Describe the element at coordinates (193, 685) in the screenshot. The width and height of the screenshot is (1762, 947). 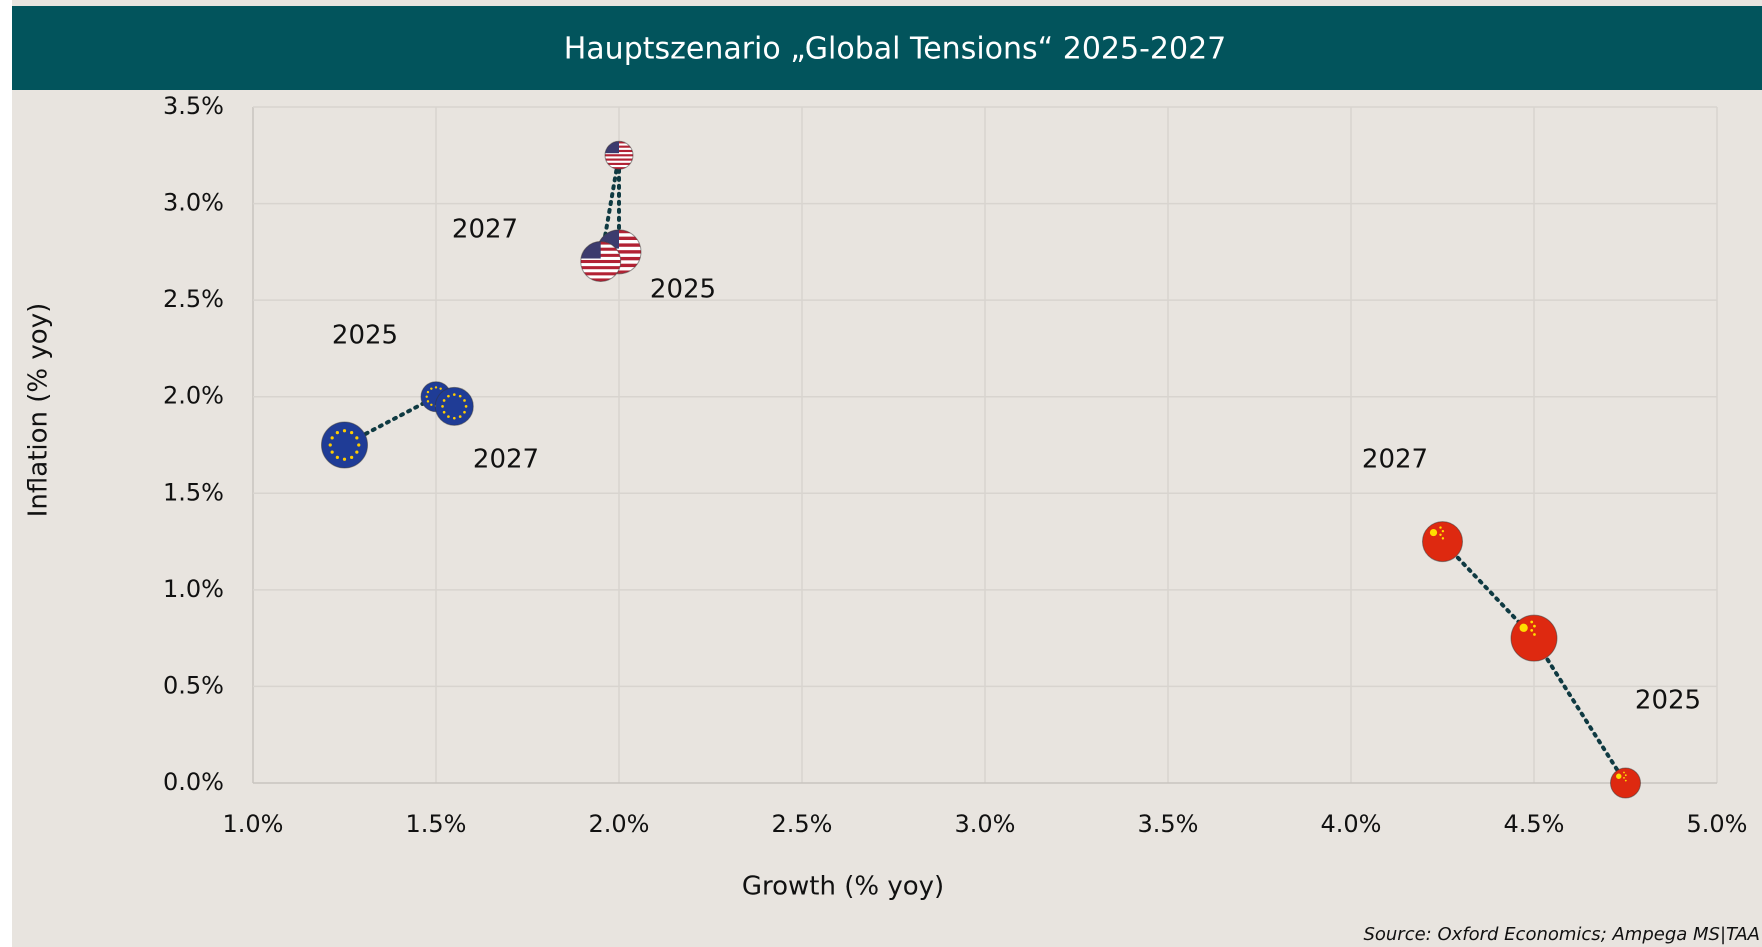
I see `y-tick-label: 0.5%` at that location.